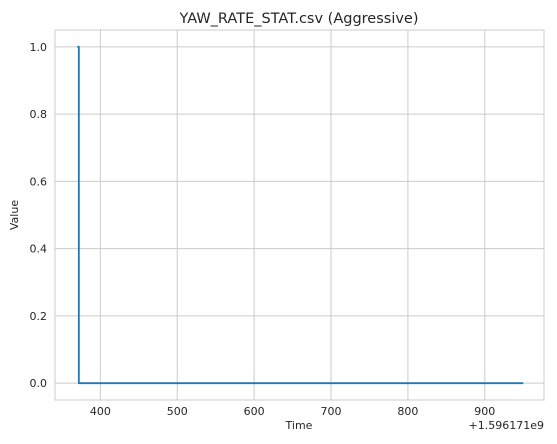 This screenshot has height=444, width=557. I want to click on y-tick-labels: 0.0 0.2 0.4 0.6 0.8 1.0, so click(39, 215).